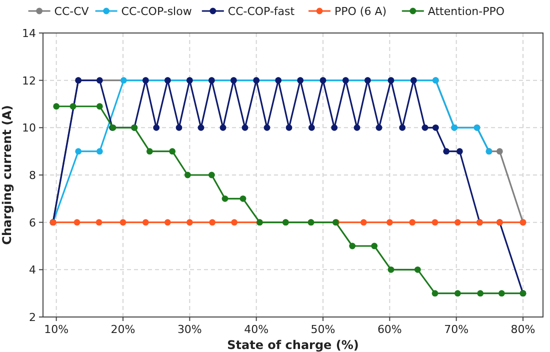  I want to click on y-tick-label: 4, so click(32, 270).